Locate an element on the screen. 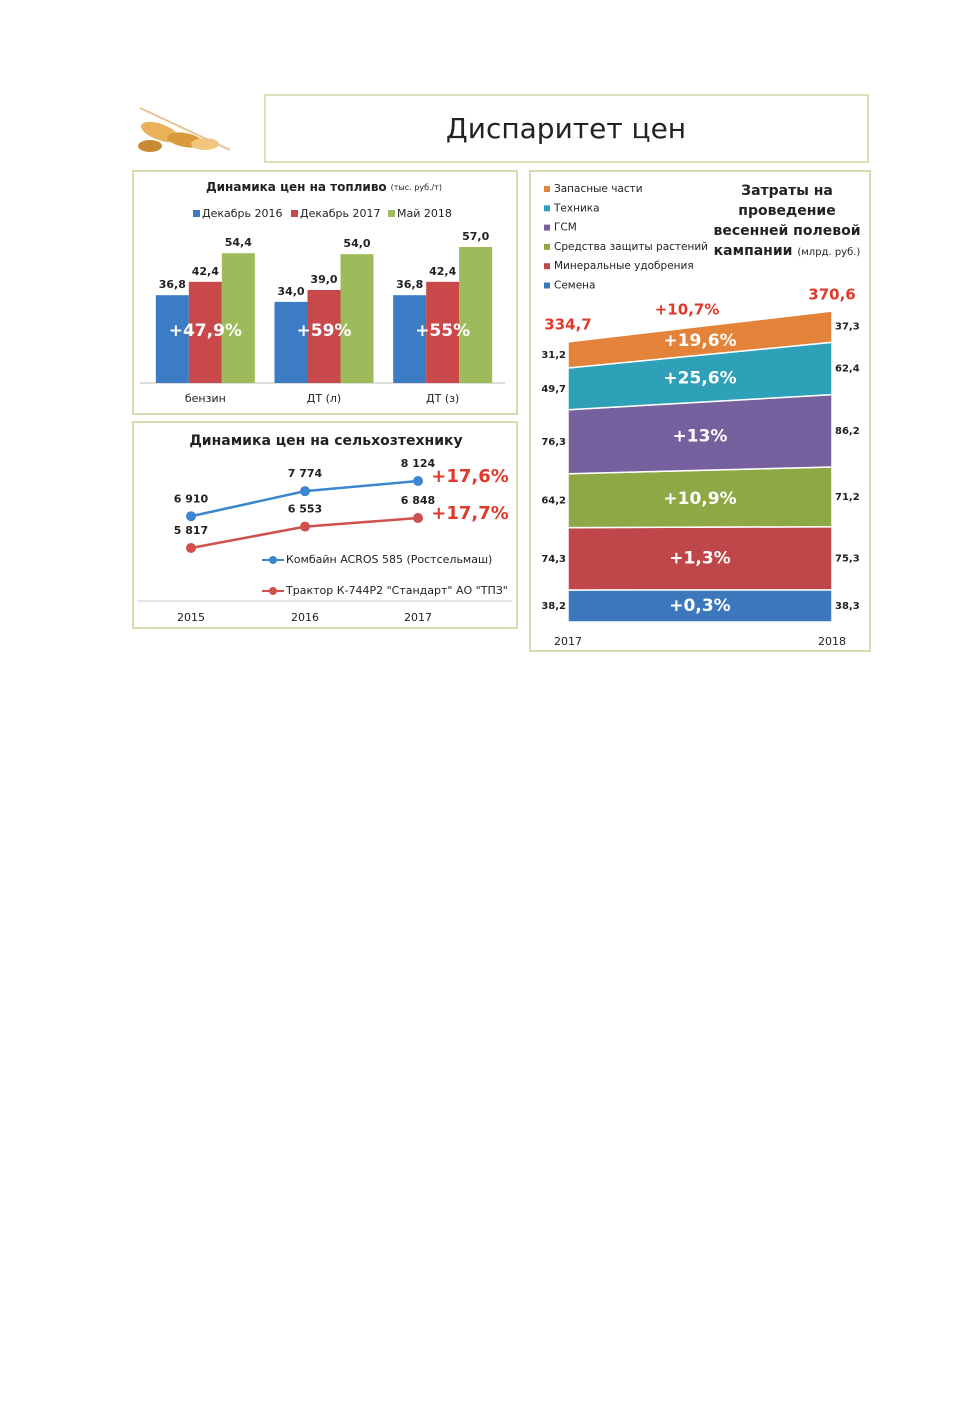 The height and width of the screenshot is (1416, 972). change-label: +10,9% is located at coordinates (699, 499).